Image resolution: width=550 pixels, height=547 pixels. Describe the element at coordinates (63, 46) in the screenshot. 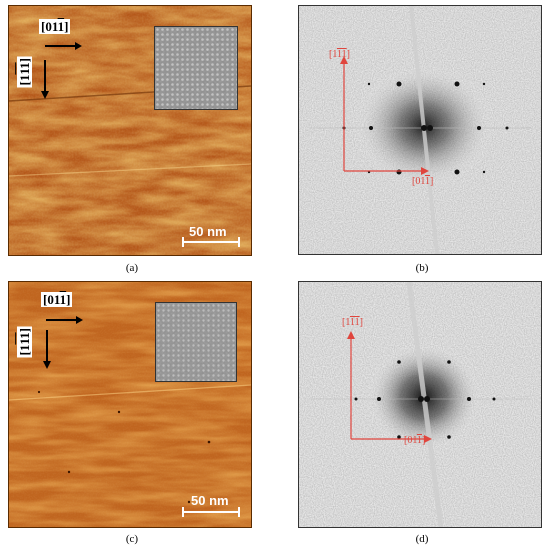

I see `arrow-right-a` at that location.